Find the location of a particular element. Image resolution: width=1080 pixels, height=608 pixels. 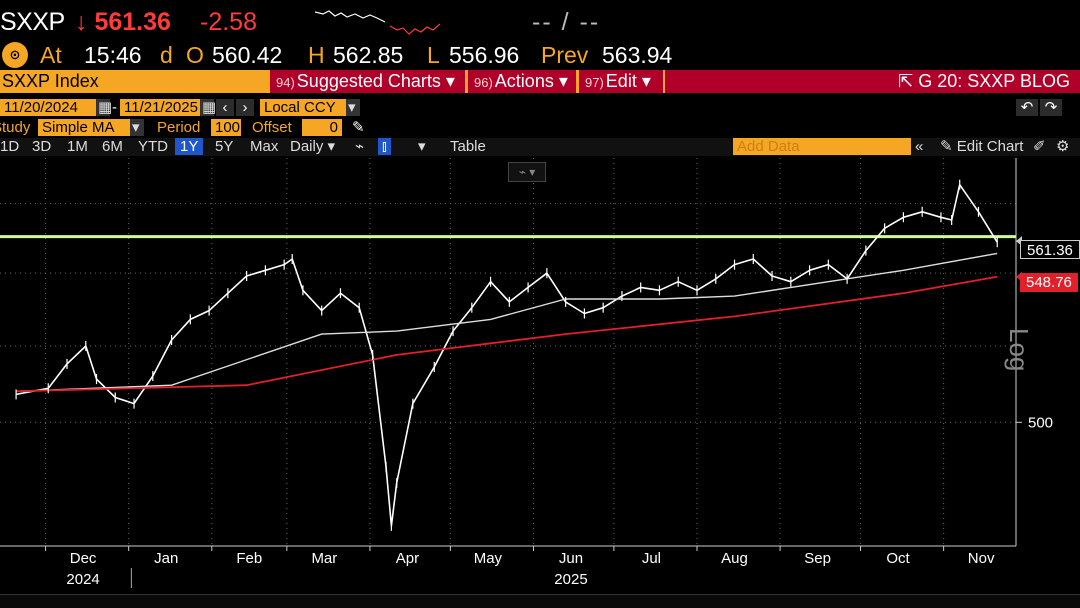

quote-time: 15:46 is located at coordinates (113, 55).